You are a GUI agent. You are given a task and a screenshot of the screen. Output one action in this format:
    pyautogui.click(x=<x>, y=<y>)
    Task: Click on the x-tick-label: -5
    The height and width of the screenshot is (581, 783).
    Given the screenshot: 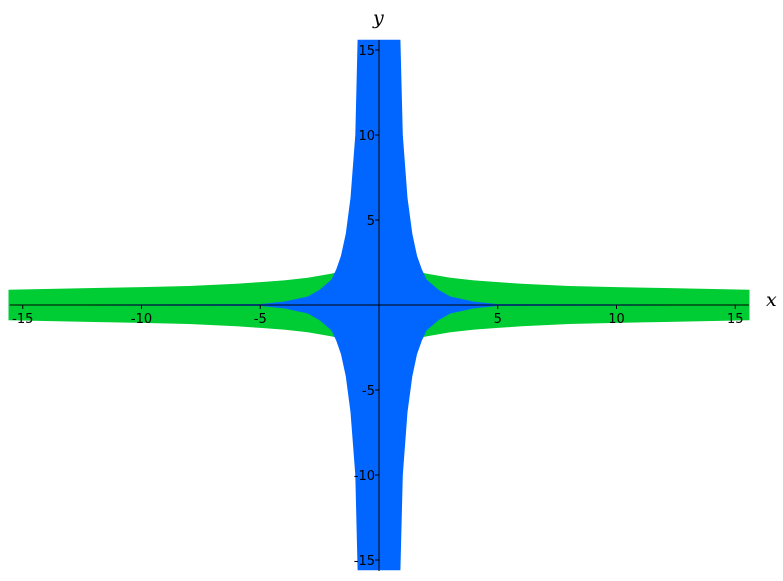 What is the action you would take?
    pyautogui.click(x=260, y=319)
    